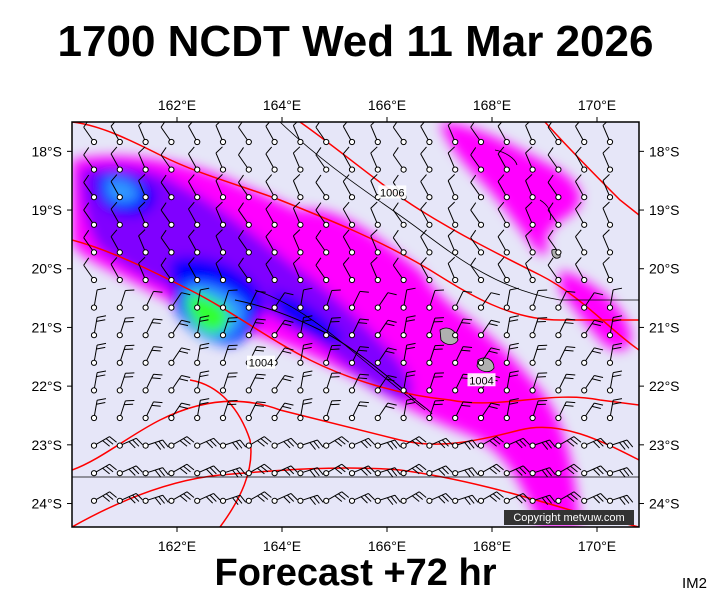 The height and width of the screenshot is (600, 711). What do you see at coordinates (481, 380) in the screenshot?
I see `isobar-label-bg` at bounding box center [481, 380].